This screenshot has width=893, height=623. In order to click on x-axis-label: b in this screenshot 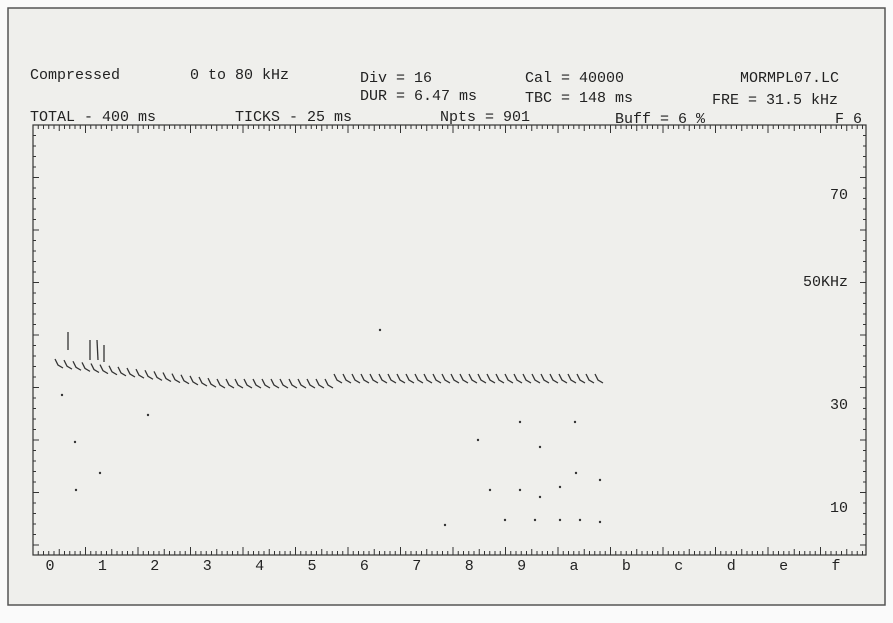, I will do `click(626, 566)`.